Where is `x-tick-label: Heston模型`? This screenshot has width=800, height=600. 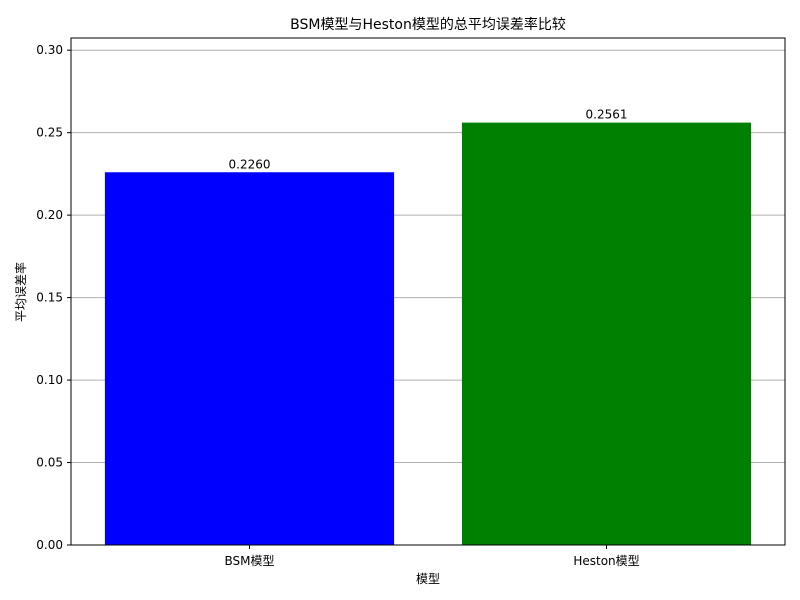
x-tick-label: Heston模型 is located at coordinates (606, 561).